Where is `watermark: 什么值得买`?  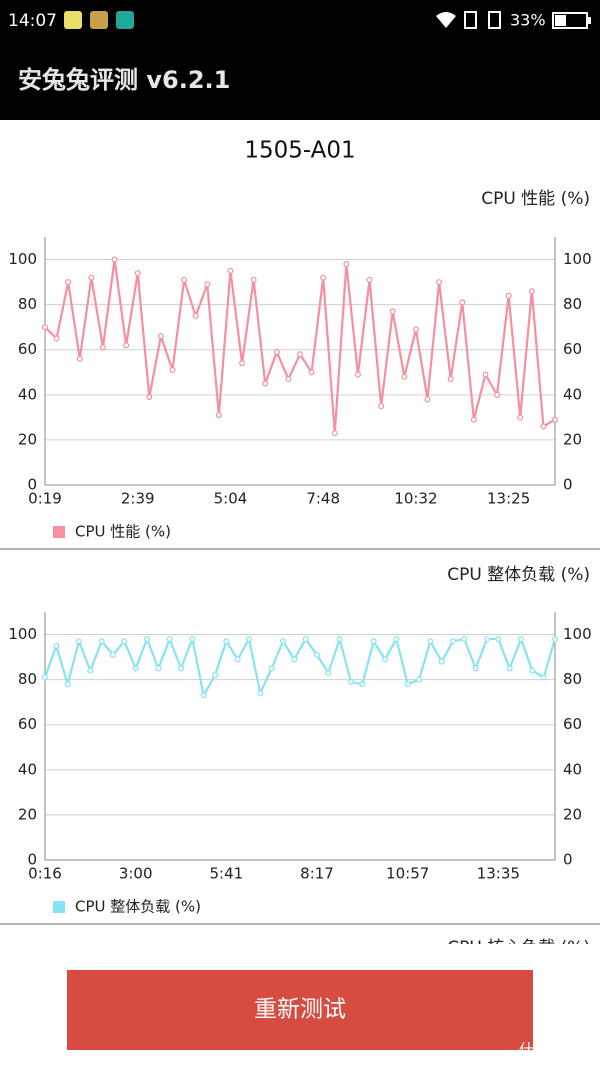
watermark: 什么值得买 is located at coordinates (556, 1050).